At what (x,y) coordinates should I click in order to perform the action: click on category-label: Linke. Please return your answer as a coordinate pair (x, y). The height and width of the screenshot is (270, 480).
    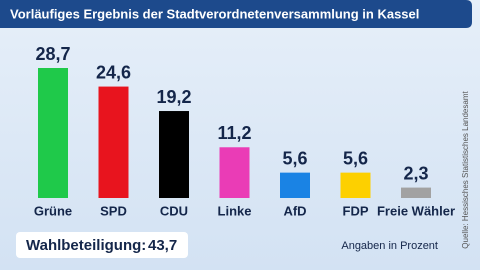
    Looking at the image, I should click on (235, 210).